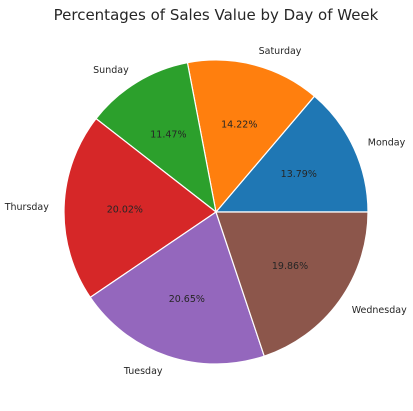 The image size is (413, 411). Describe the element at coordinates (125, 210) in the screenshot. I see `pie-value-label: 20.02%` at that location.